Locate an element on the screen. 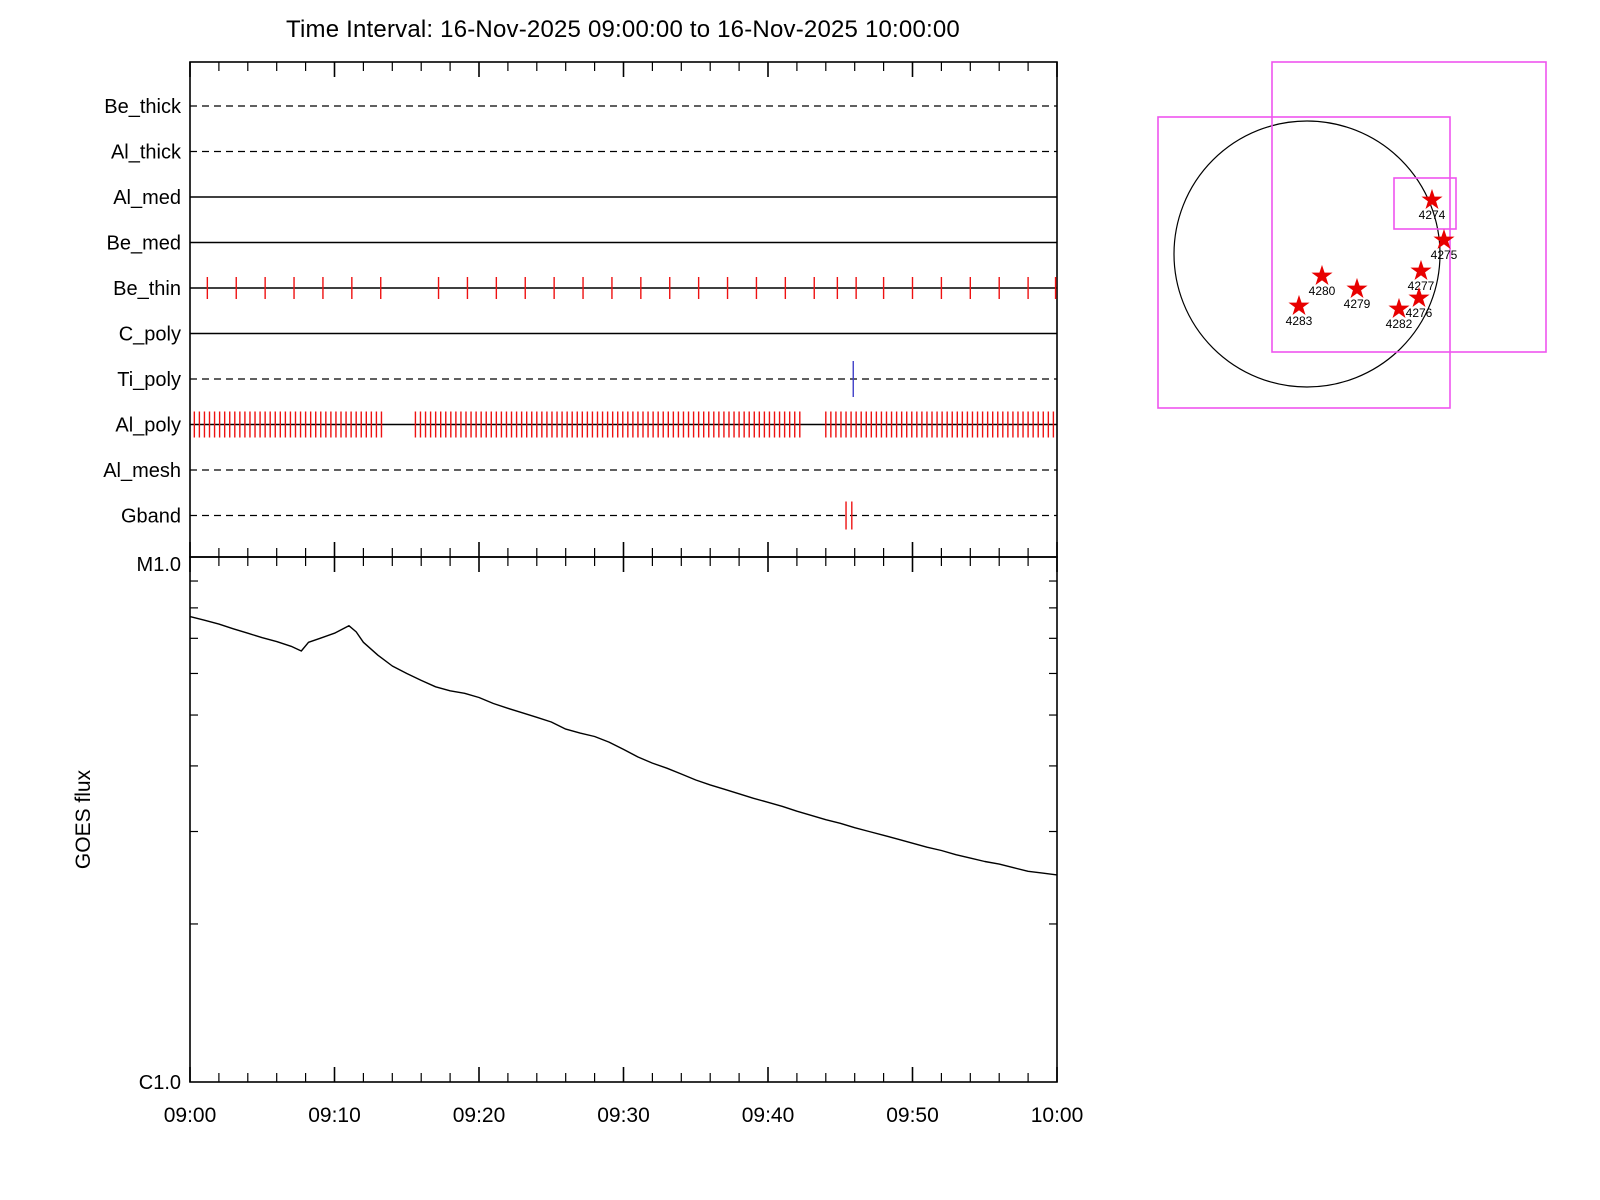 Image resolution: width=1600 pixels, height=1200 pixels. filter-label-Gband: Gband is located at coordinates (151, 517).